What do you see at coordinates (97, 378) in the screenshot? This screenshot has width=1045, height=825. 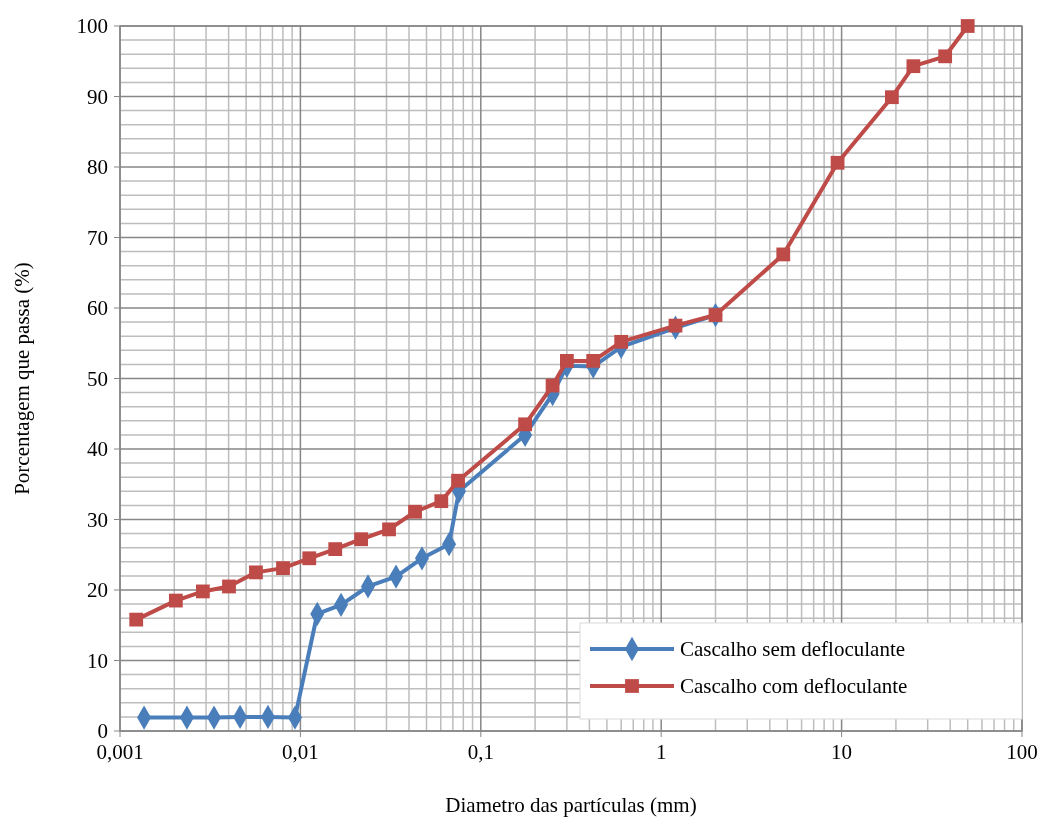 I see `y-tick-label: 50` at bounding box center [97, 378].